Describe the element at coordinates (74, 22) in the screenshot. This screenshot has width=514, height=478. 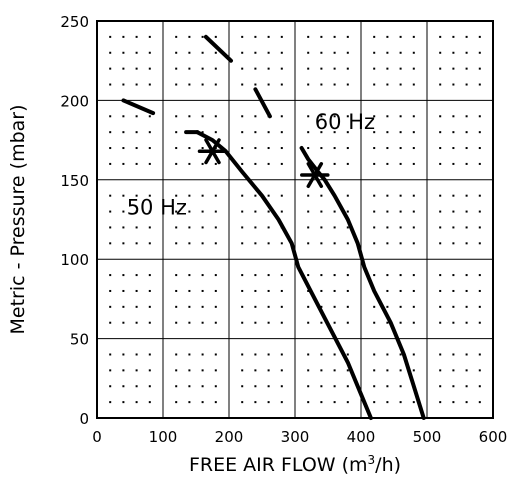
I see `y-tick-label: 250` at that location.